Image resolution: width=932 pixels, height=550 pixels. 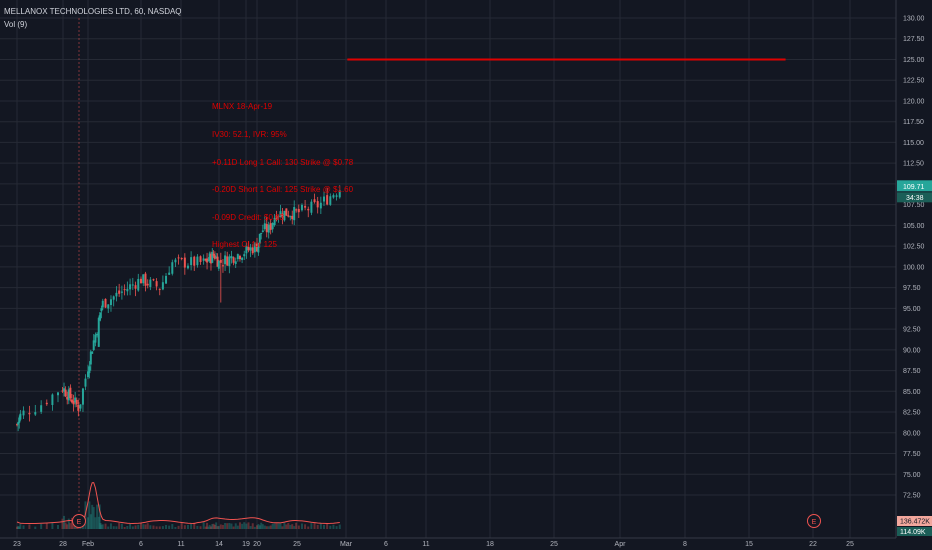 What do you see at coordinates (914, 101) in the screenshot?
I see `y-tick-label: 120.00` at bounding box center [914, 101].